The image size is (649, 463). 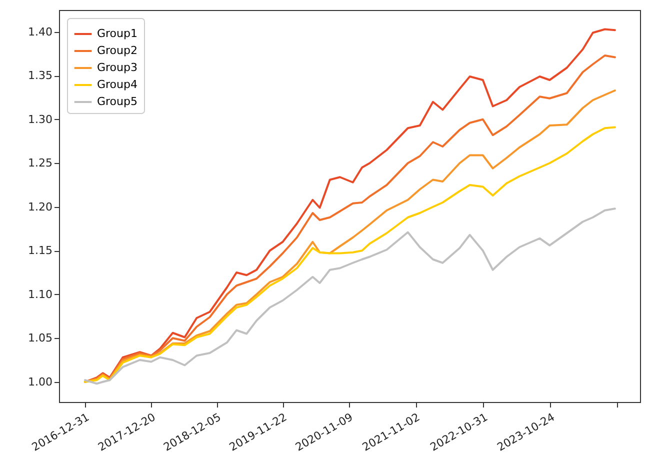 I want to click on y-tick-label: 1.35, so click(x=40, y=75).